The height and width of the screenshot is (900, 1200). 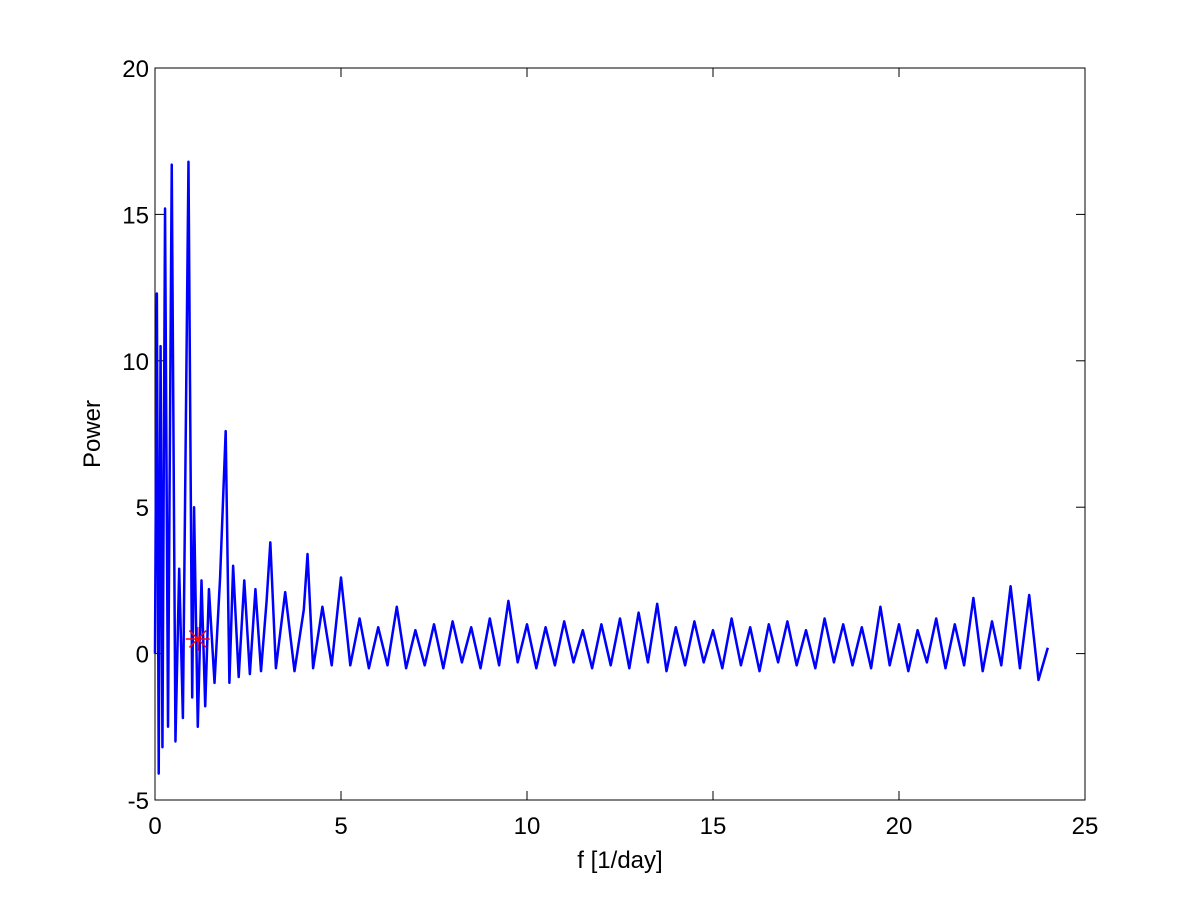 I want to click on star-stroke, so click(x=197, y=639).